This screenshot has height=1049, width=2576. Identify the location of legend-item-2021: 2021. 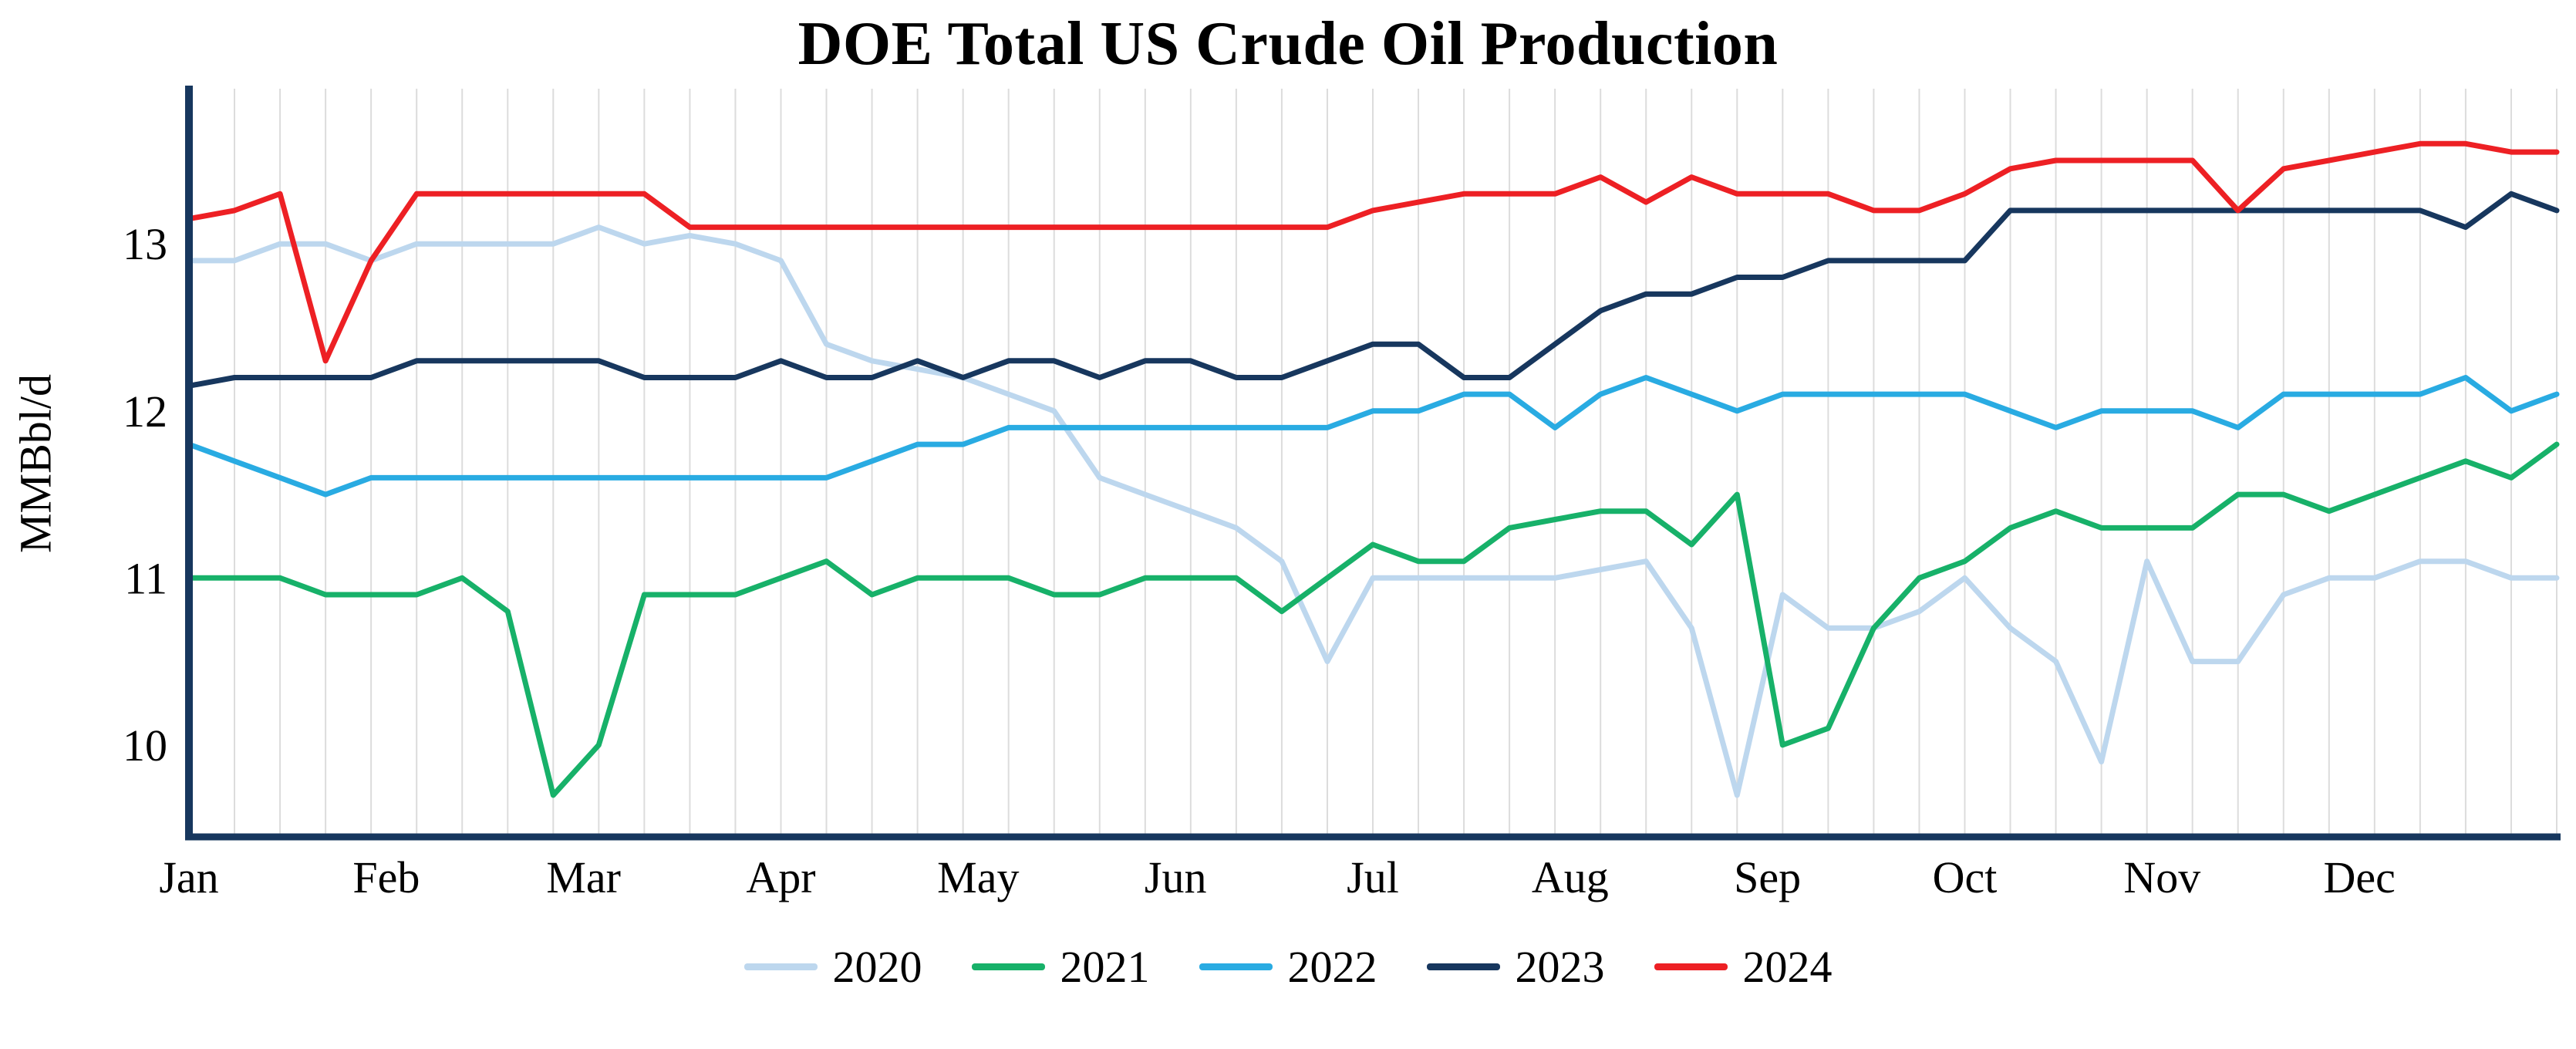
(1060, 967).